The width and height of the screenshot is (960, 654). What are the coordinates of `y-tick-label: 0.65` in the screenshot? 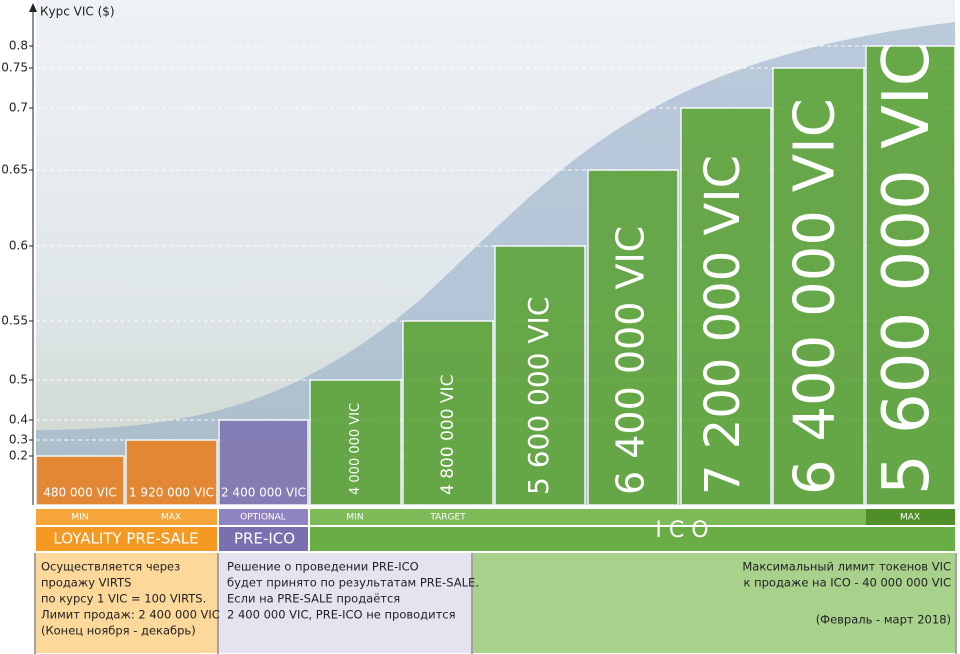 It's located at (14, 170).